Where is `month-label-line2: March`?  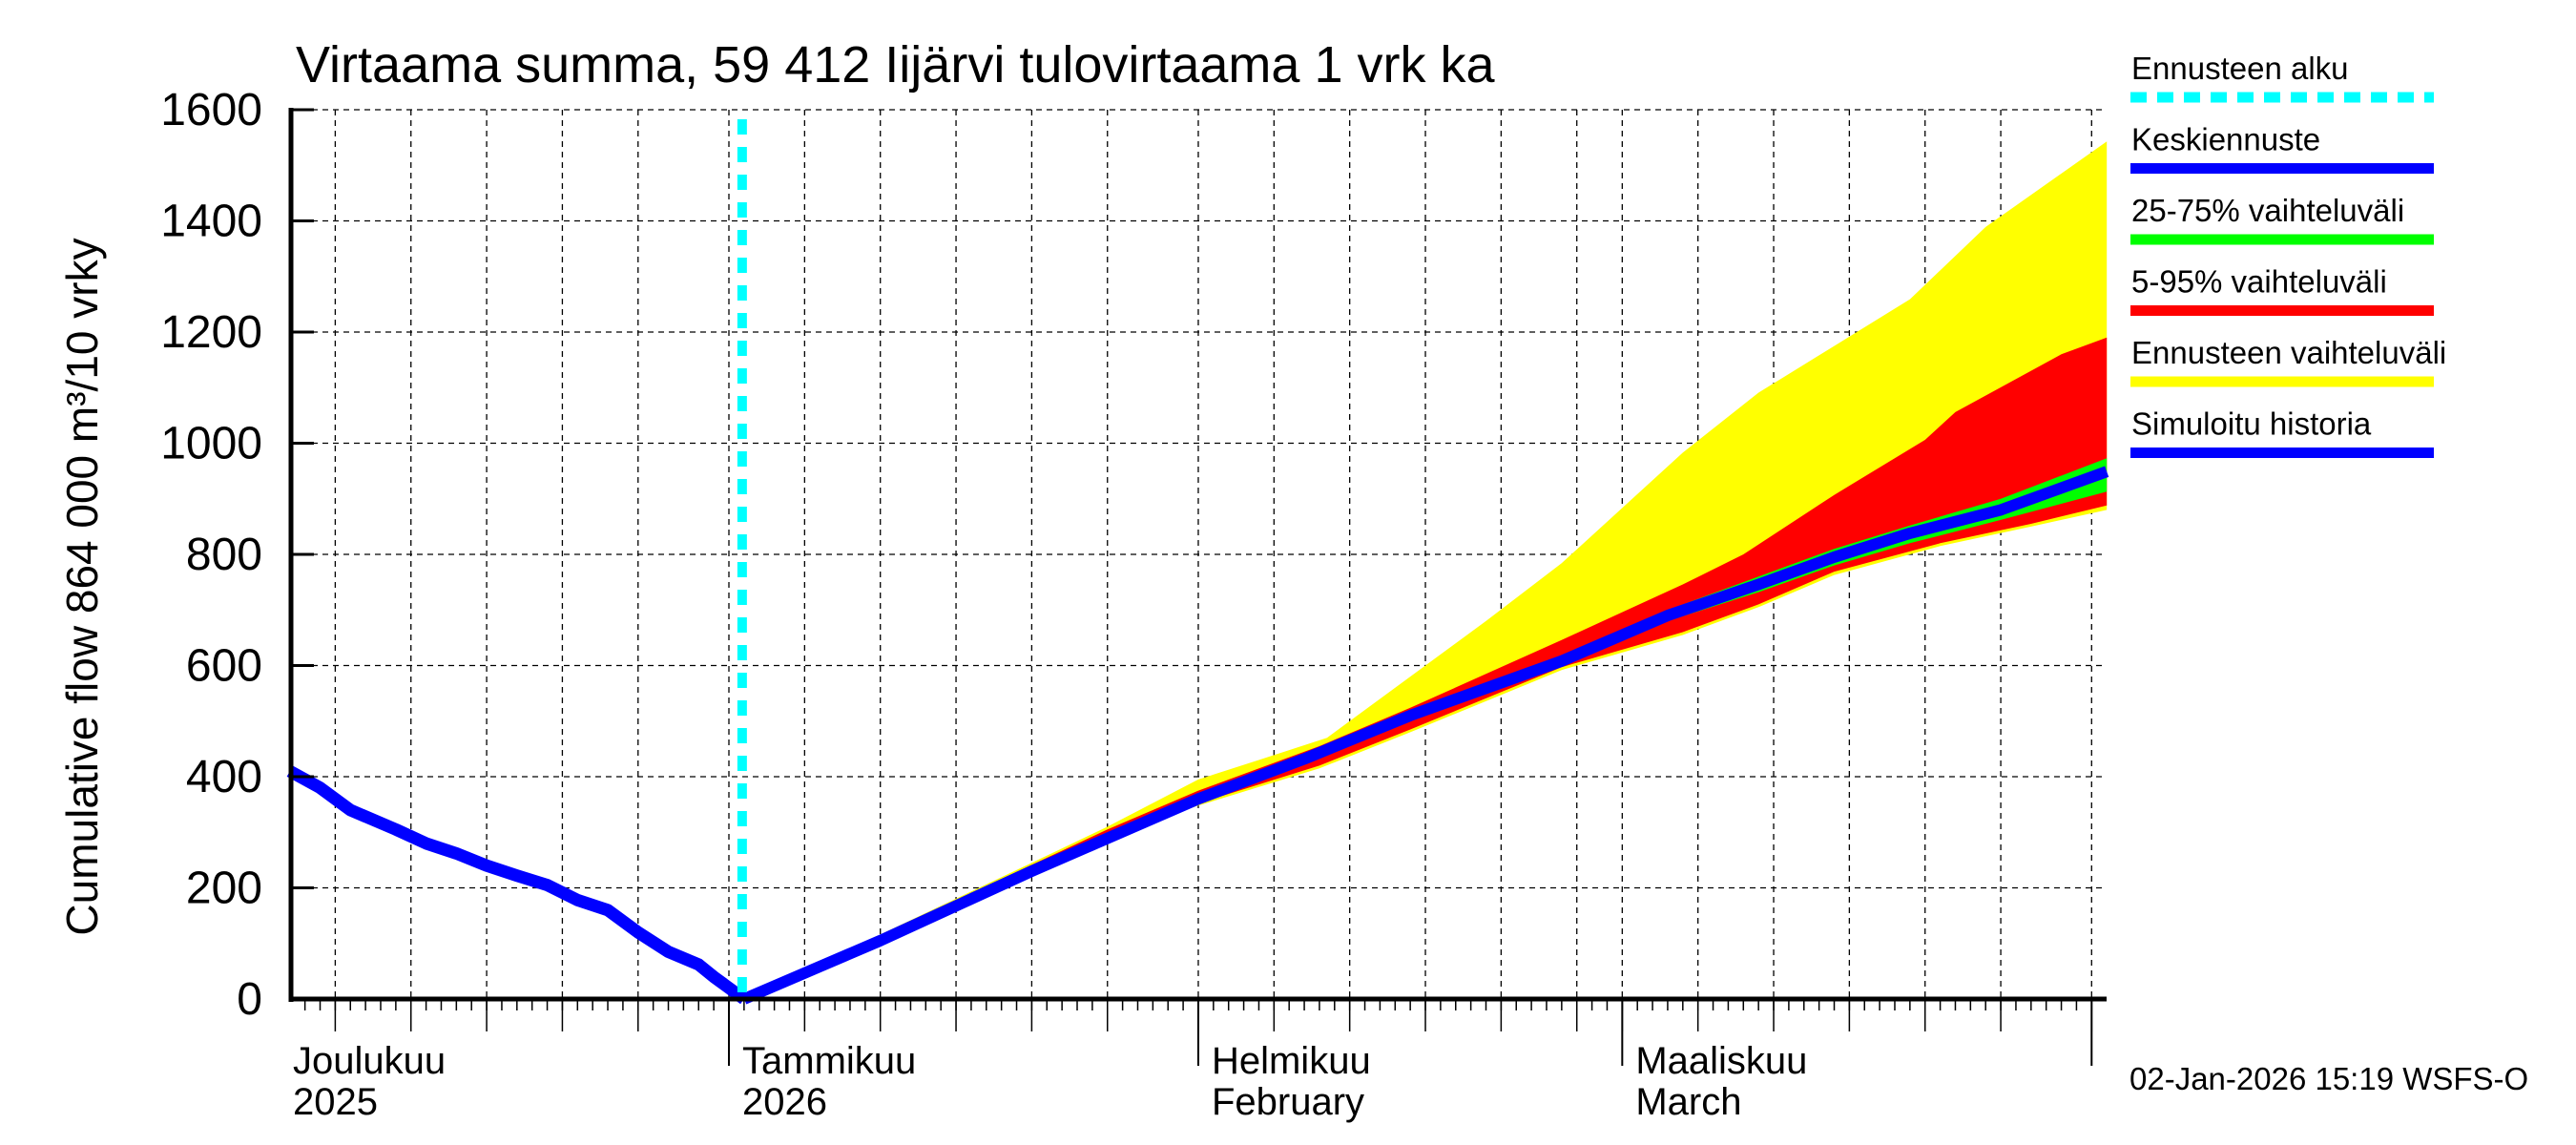
month-label-line2: March is located at coordinates (1688, 1102).